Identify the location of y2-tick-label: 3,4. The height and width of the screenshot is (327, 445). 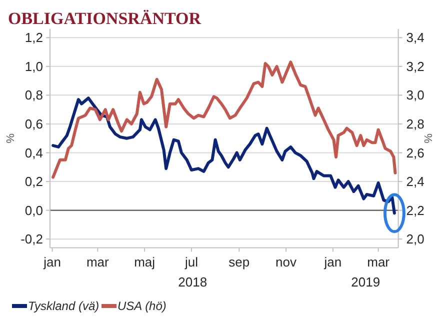
(415, 38).